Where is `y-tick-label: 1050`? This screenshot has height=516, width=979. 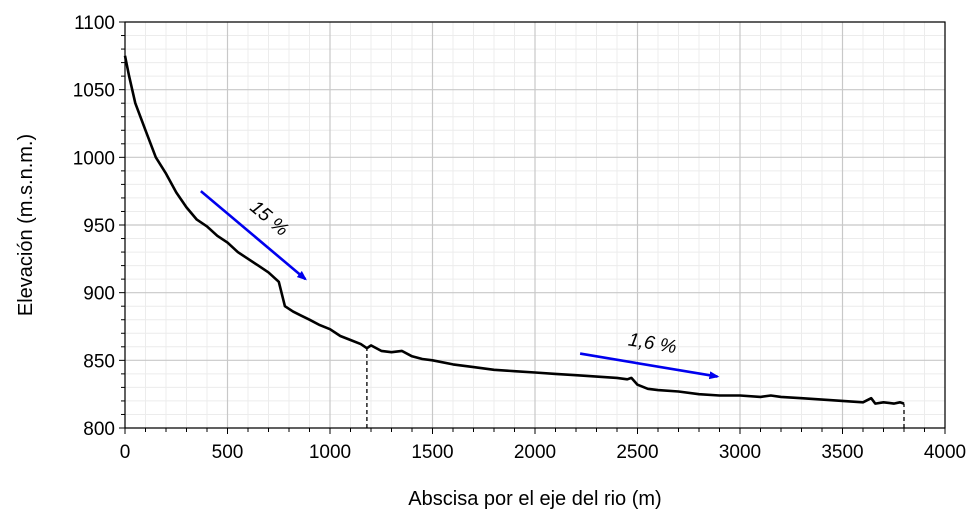 y-tick-label: 1050 is located at coordinates (94, 91).